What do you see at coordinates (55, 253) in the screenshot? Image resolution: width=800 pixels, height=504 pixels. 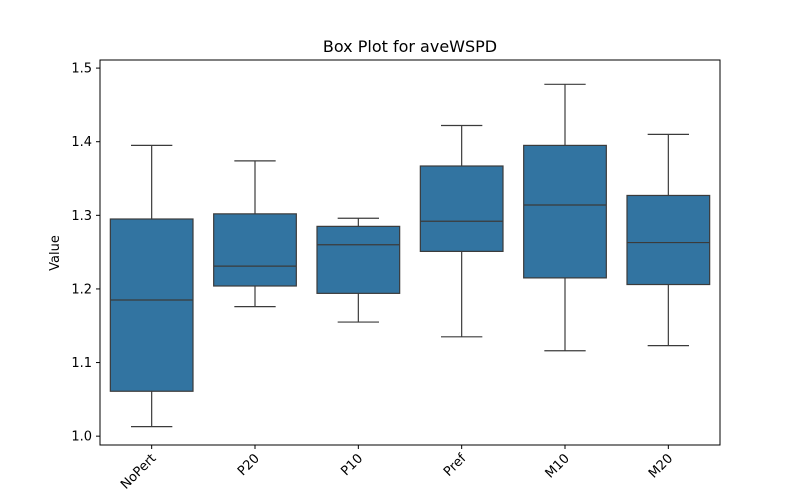 I see `y-axis-label: Value` at bounding box center [55, 253].